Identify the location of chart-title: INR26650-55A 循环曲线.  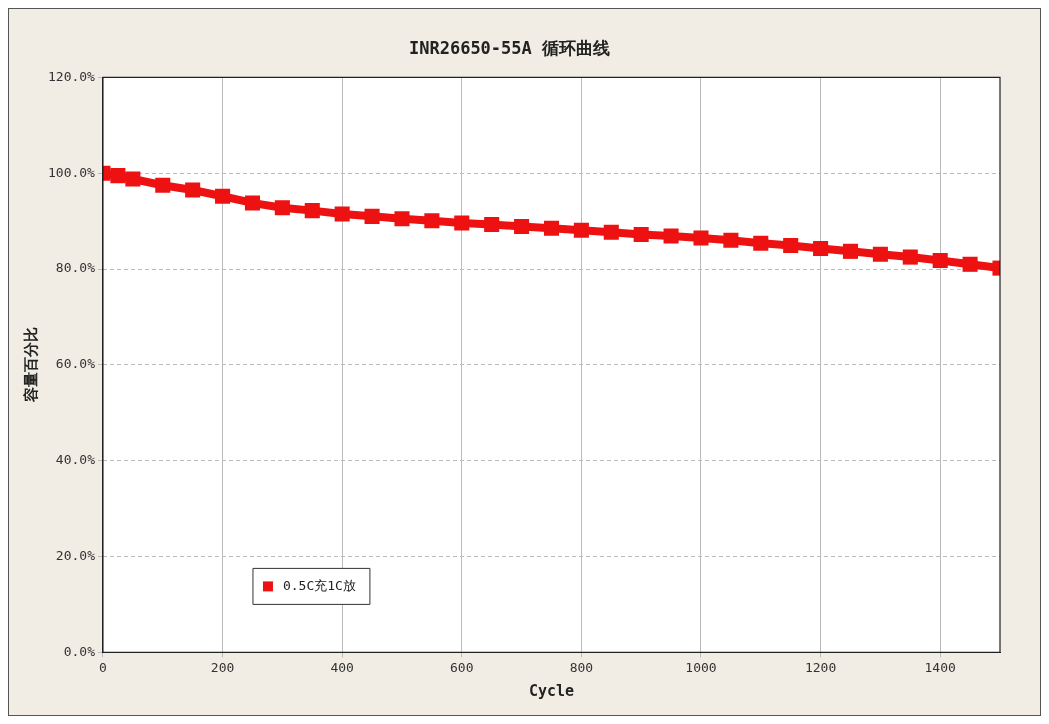
(509, 47).